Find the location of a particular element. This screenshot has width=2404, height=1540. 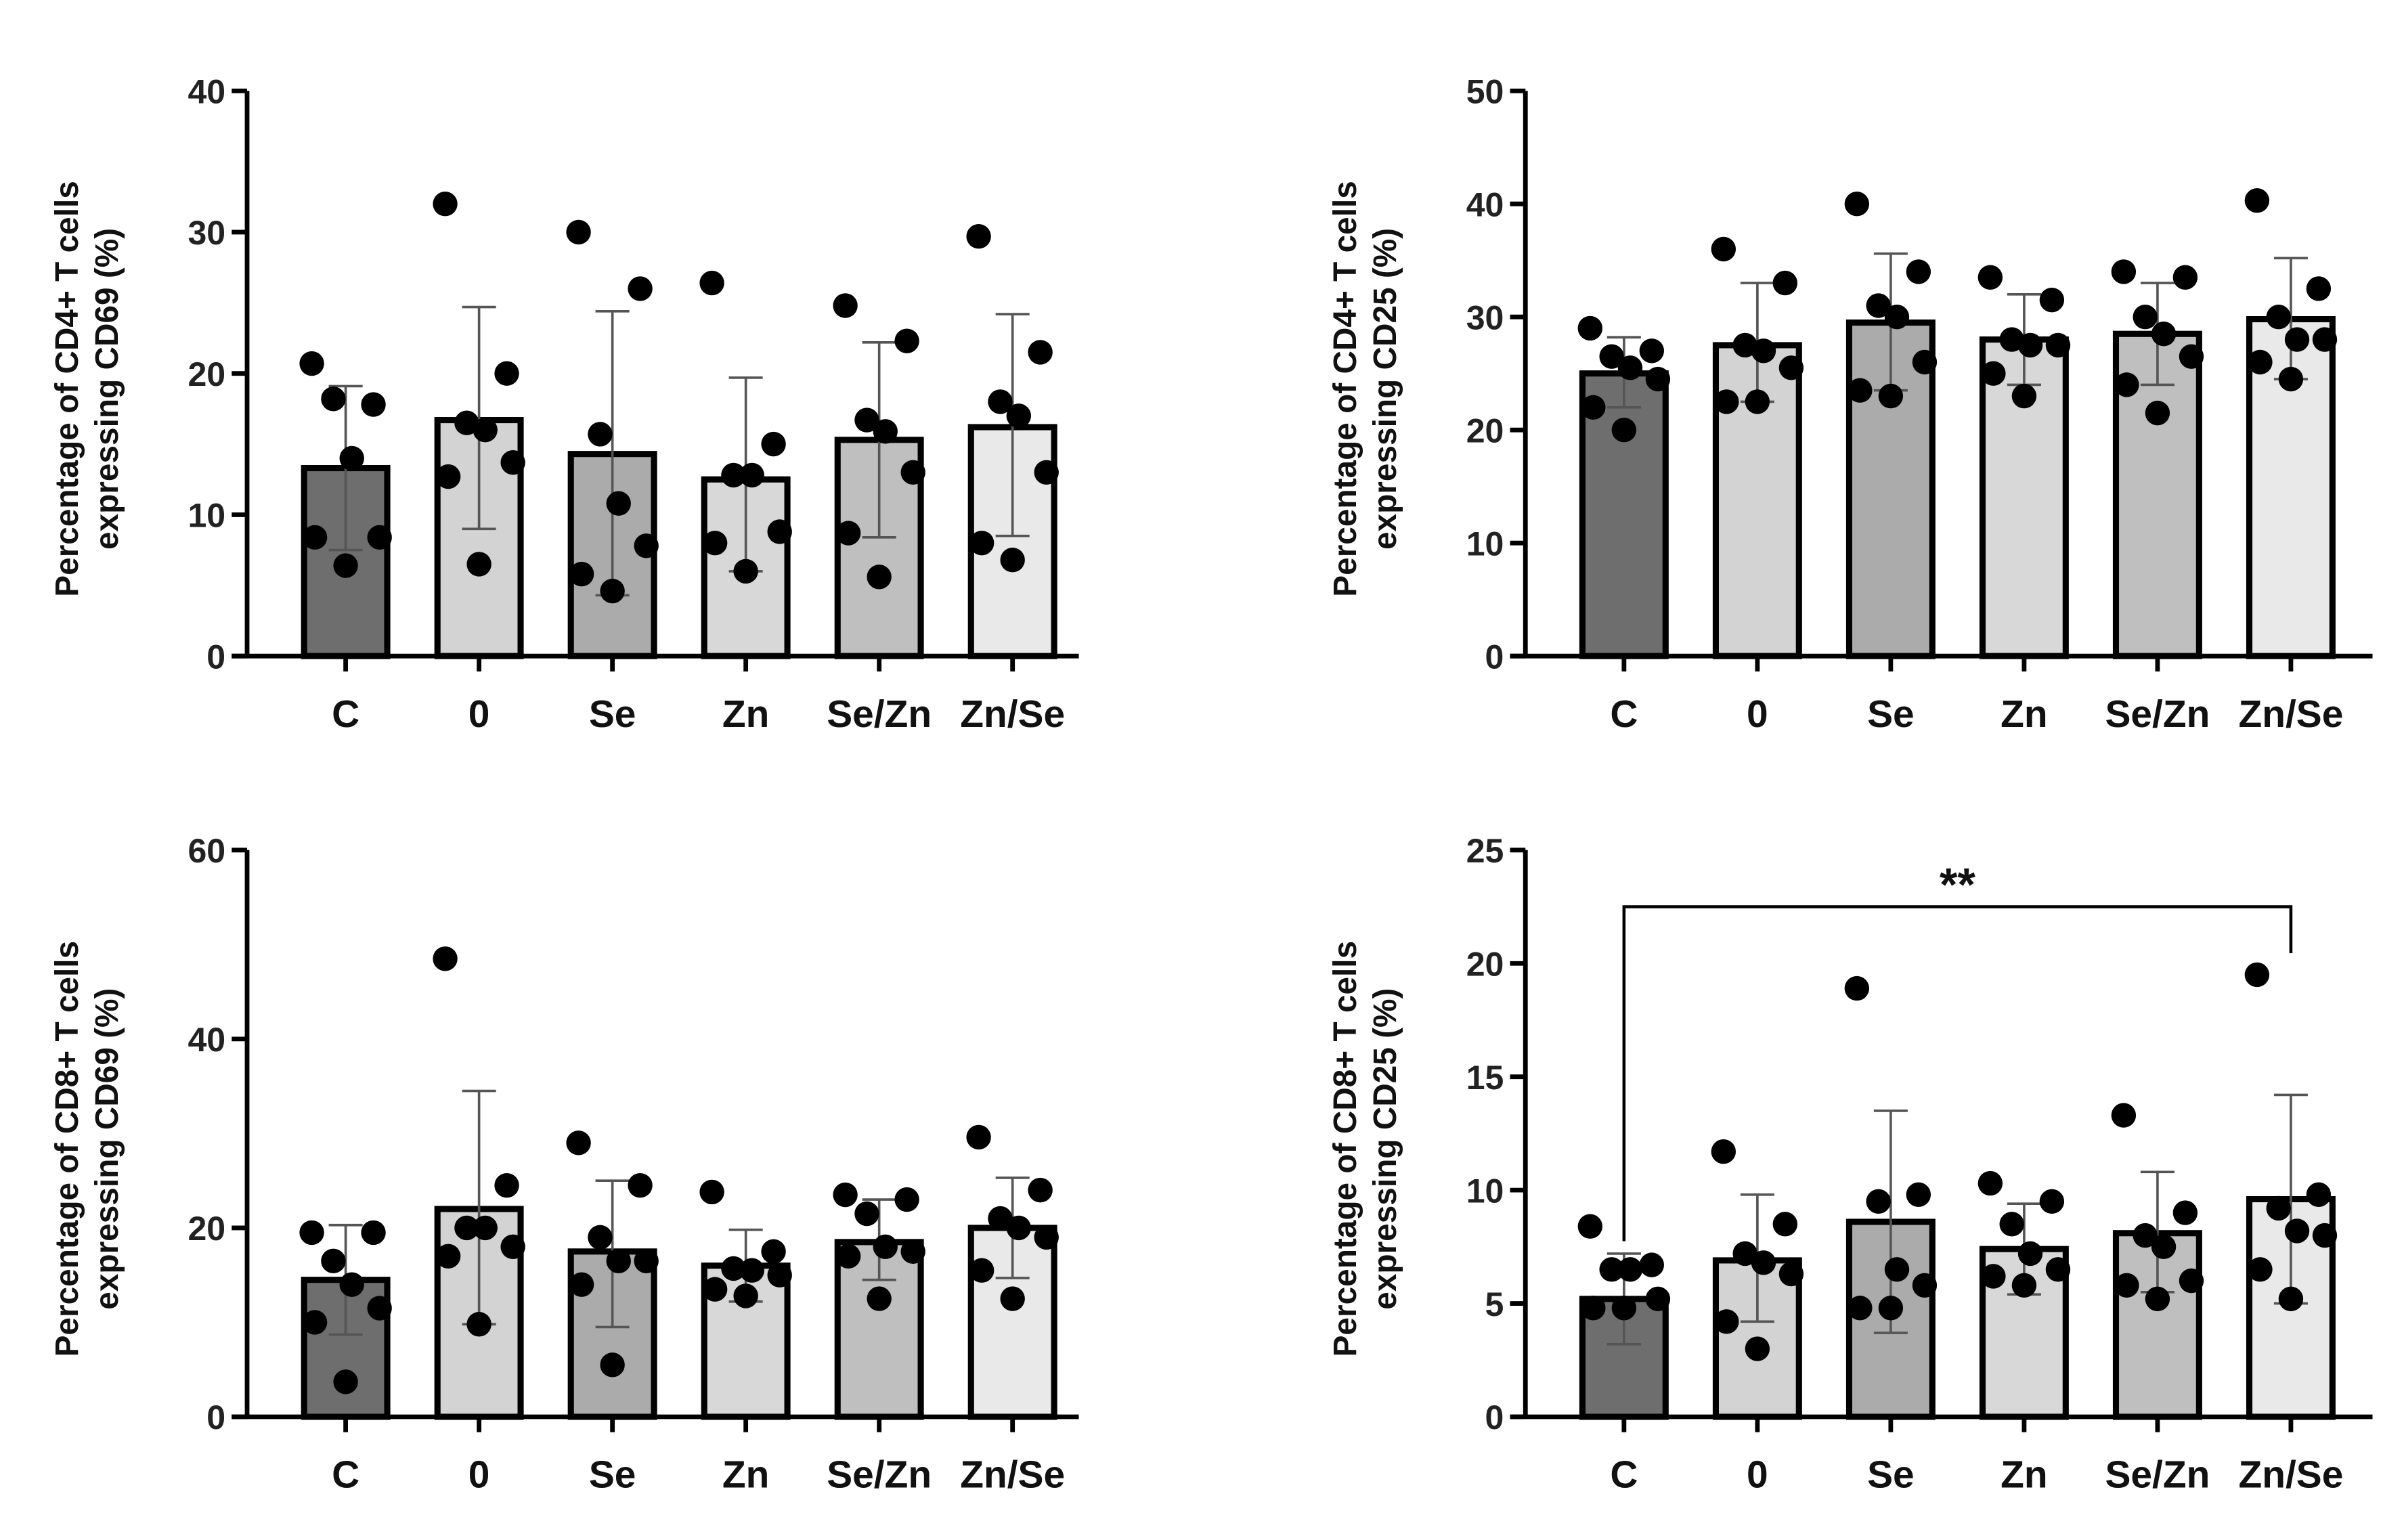

y-tick-label: 5 is located at coordinates (1494, 1304).